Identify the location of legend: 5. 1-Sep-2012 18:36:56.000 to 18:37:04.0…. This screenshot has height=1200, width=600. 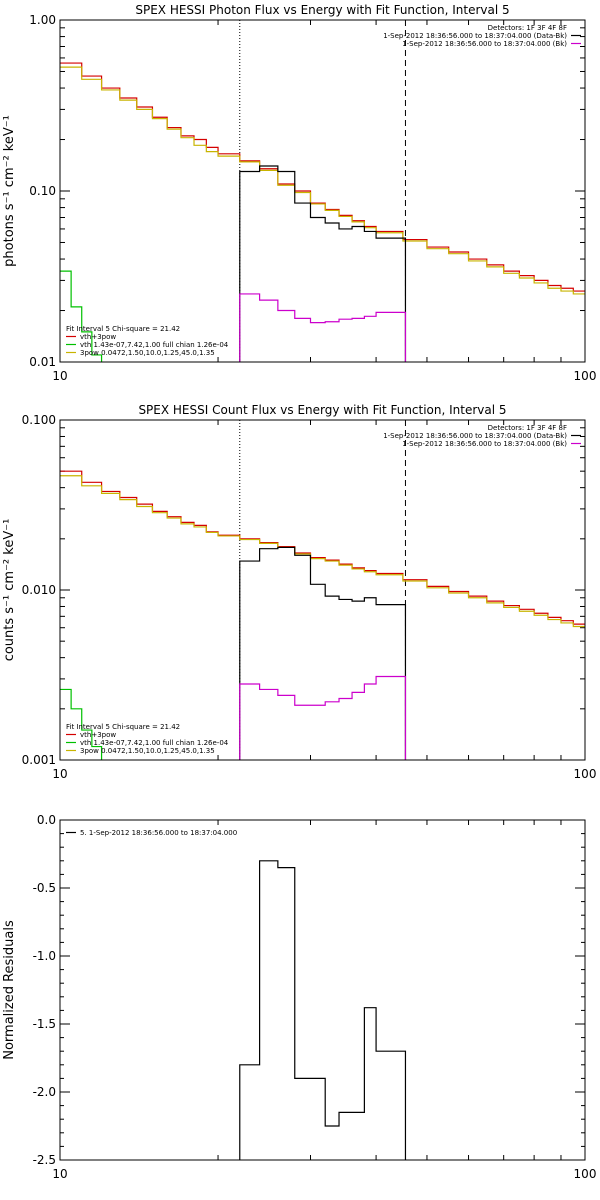
(151, 833).